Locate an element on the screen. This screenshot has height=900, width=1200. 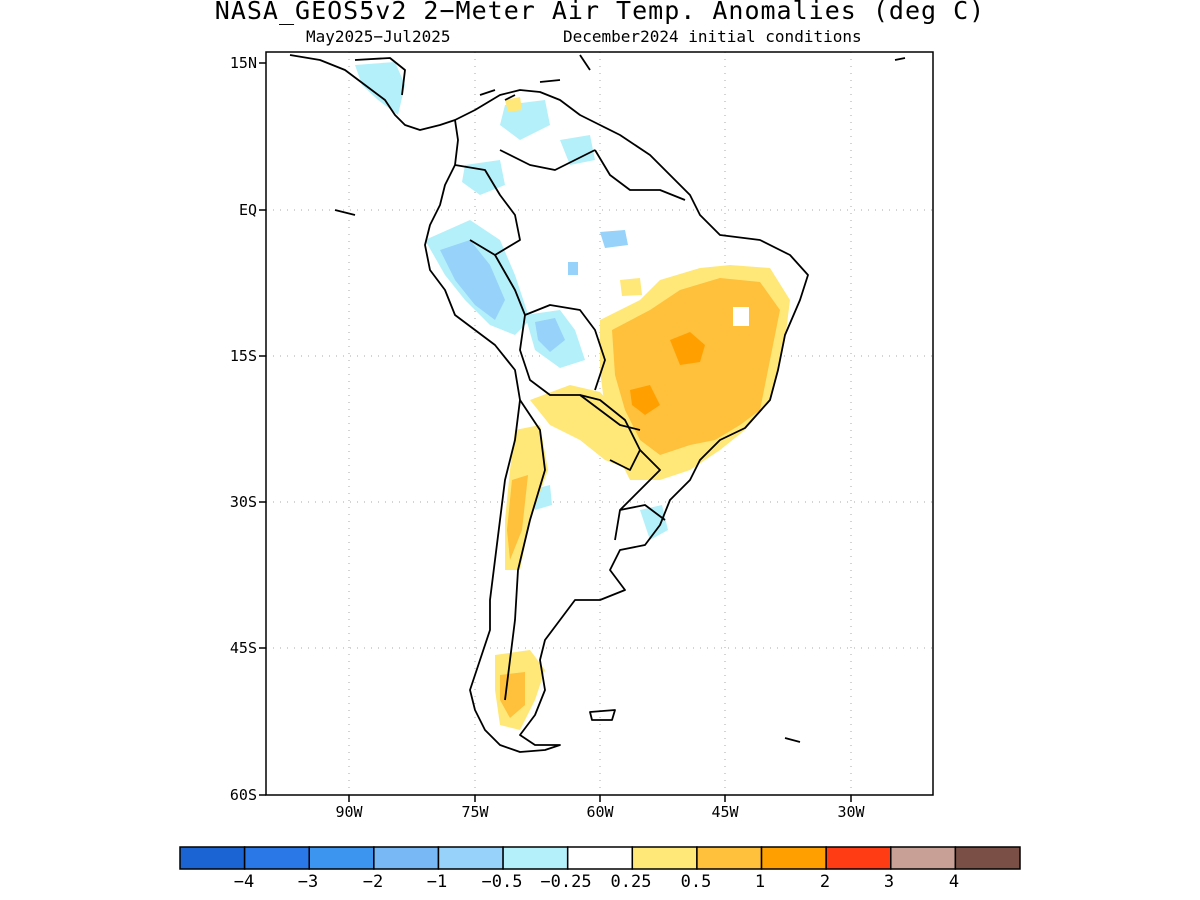
border-guyana is located at coordinates (640, 175).